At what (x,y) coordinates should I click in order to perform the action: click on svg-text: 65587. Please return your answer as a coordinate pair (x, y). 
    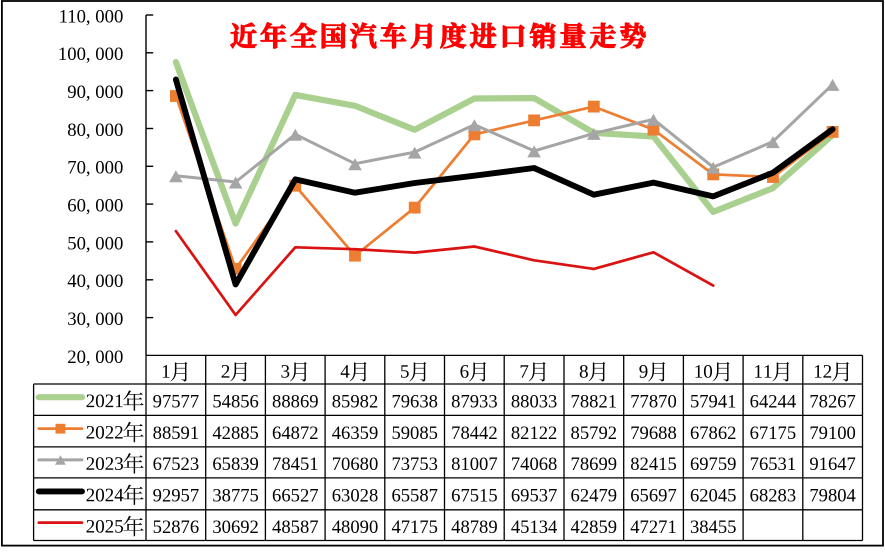
    Looking at the image, I should click on (414, 496).